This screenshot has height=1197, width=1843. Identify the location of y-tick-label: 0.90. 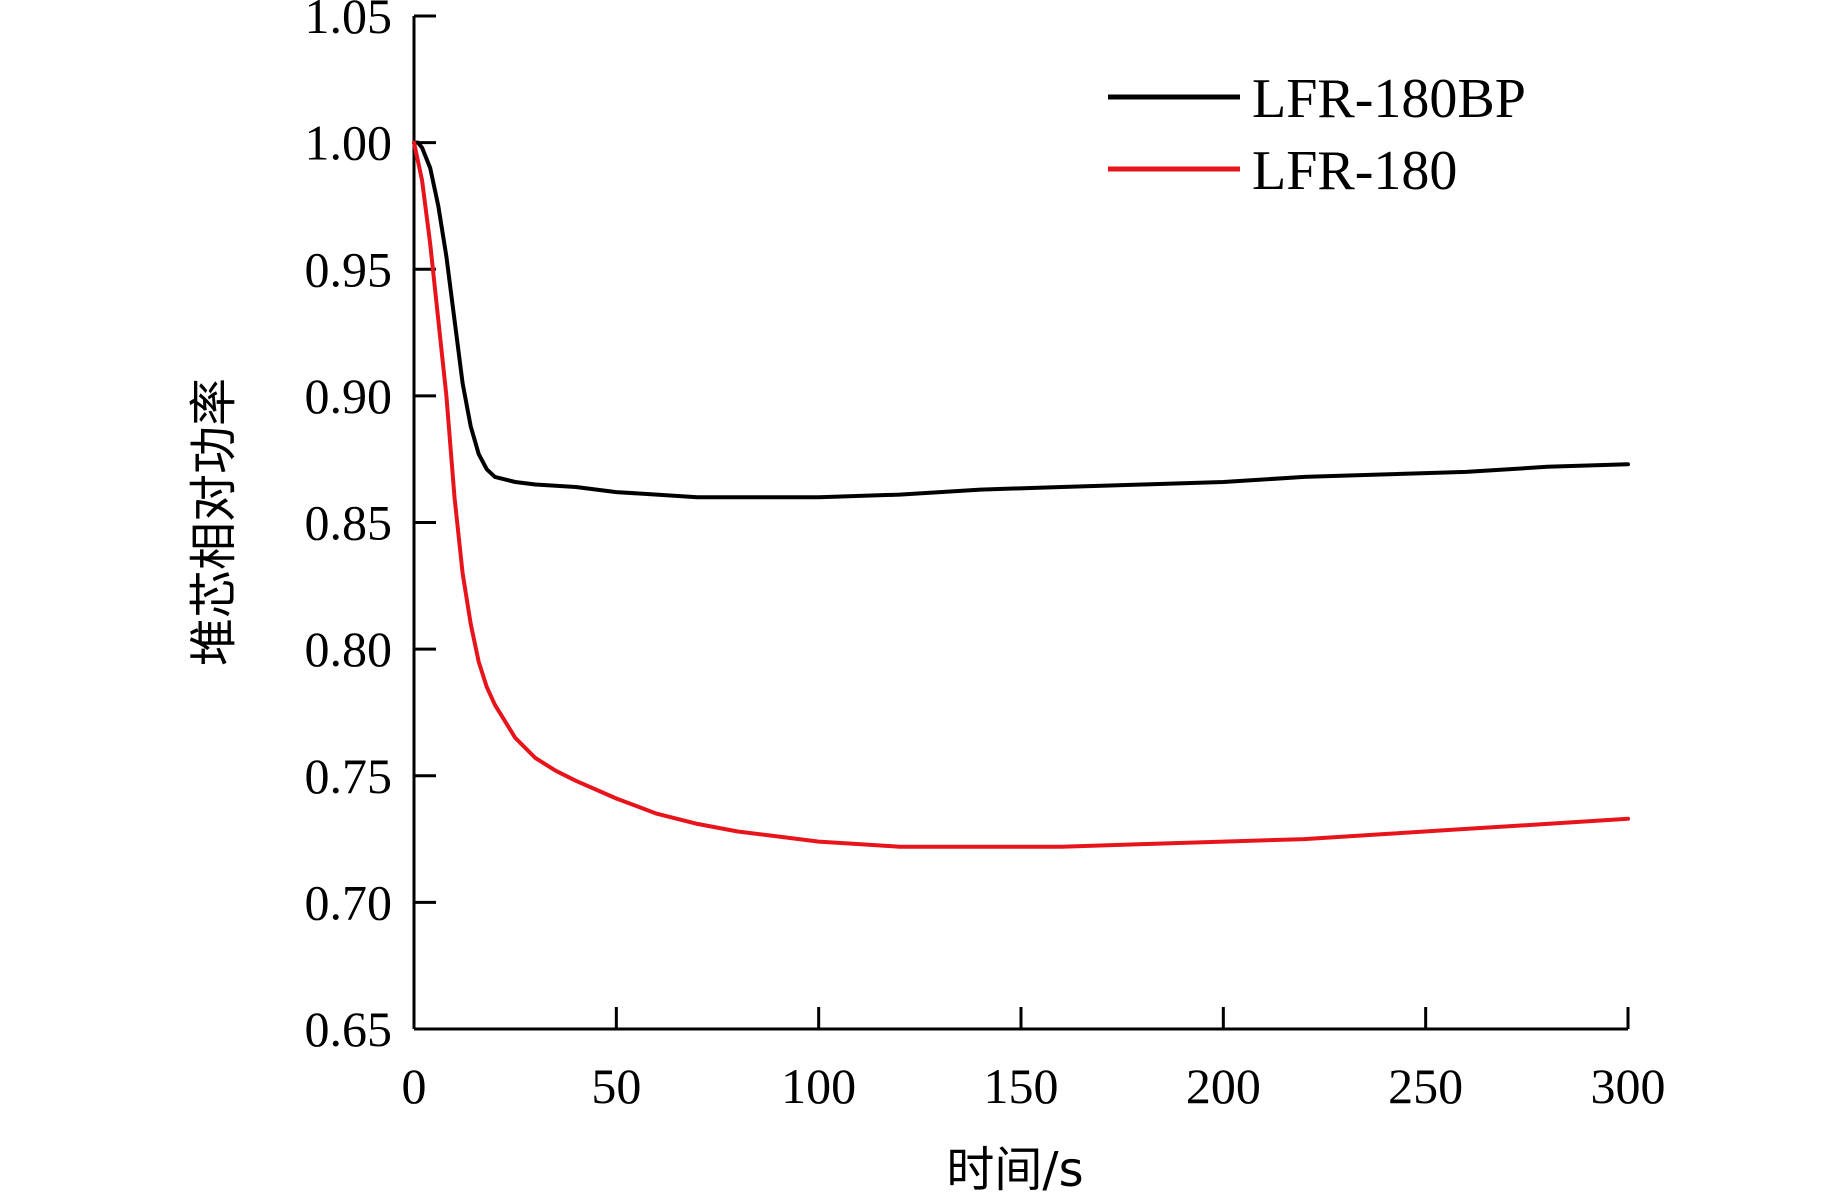
(349, 396).